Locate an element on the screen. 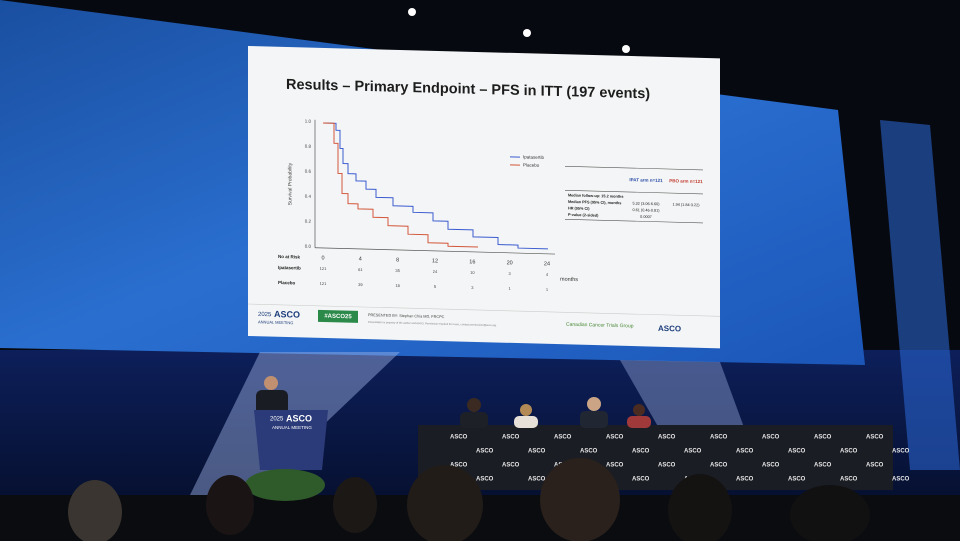 The height and width of the screenshot is (541, 960). y-tick-label: 1.0 is located at coordinates (308, 121).